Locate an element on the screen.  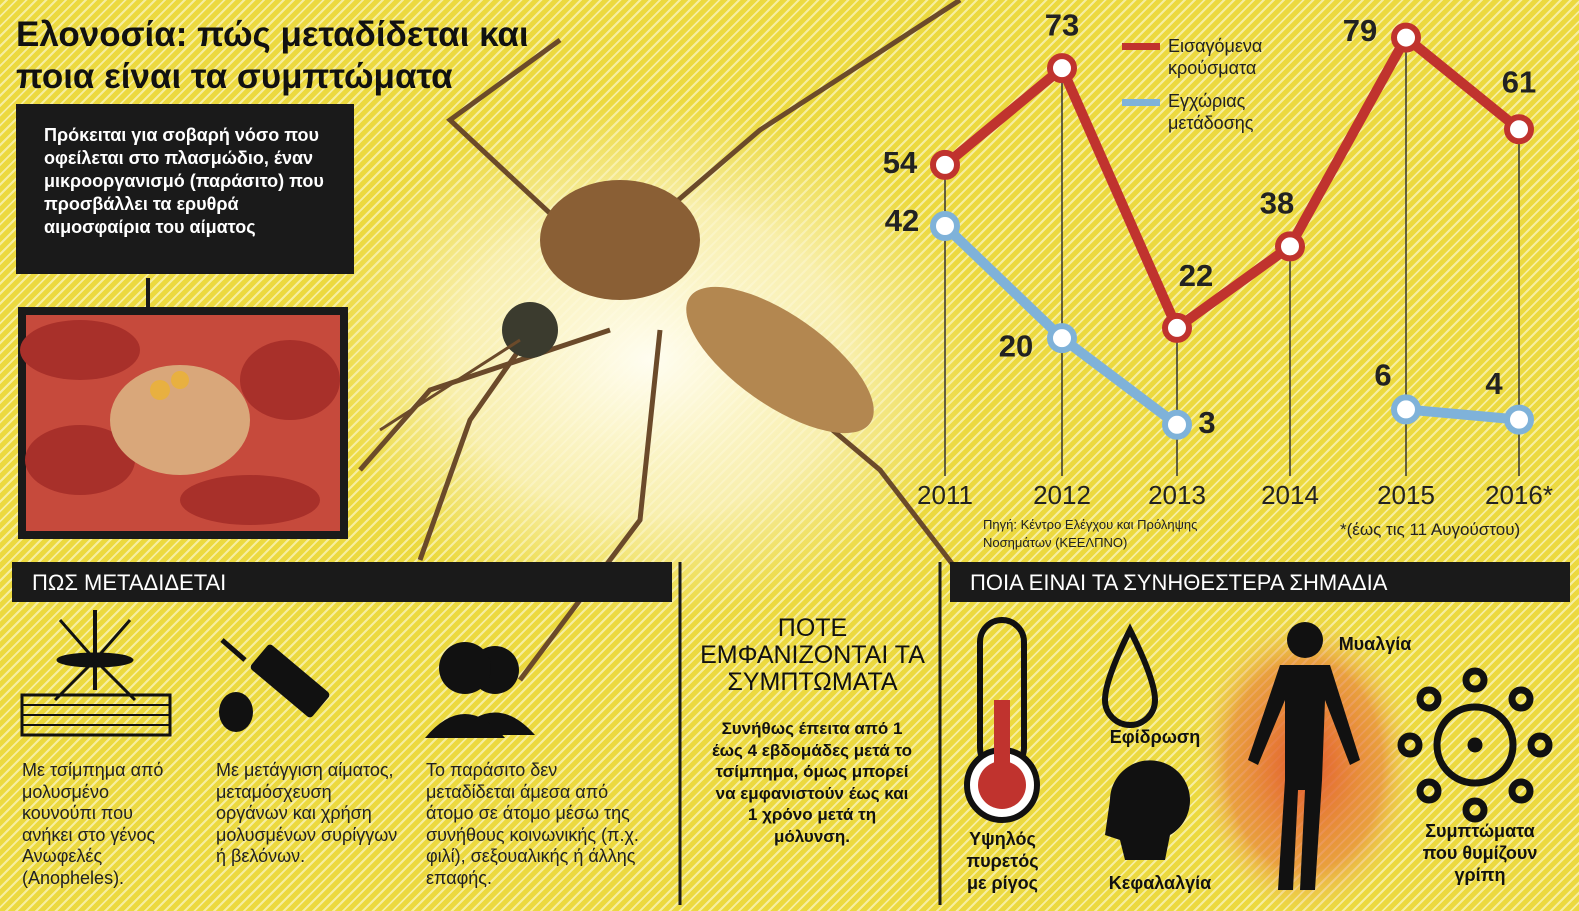
onset-heading: ΠΟΤΕ ΕΜΦΑΝΙΖΟΝΤΑΙ ΤΑ ΣΥΜΠΤΩΜΑΤΑ is located at coordinates (812, 655).